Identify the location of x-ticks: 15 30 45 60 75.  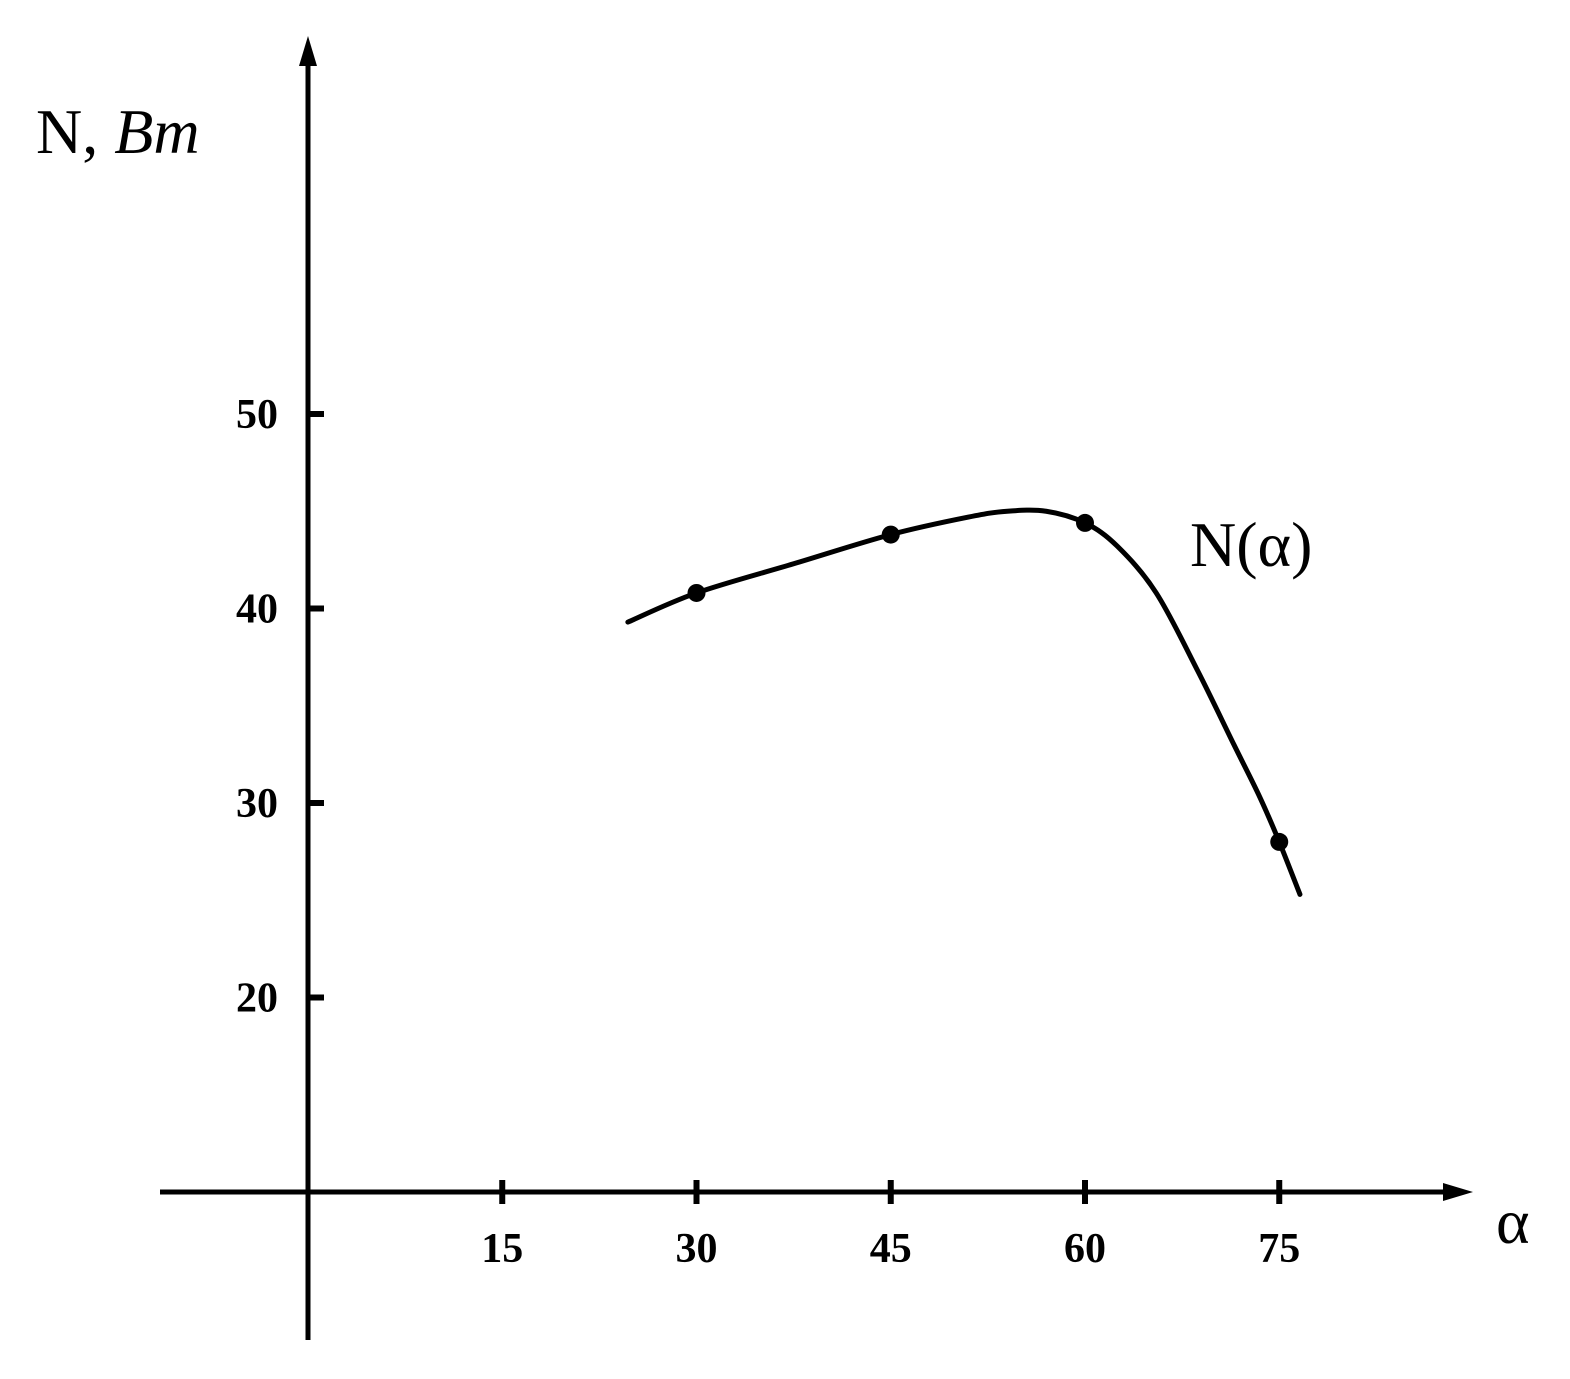
(890, 1226).